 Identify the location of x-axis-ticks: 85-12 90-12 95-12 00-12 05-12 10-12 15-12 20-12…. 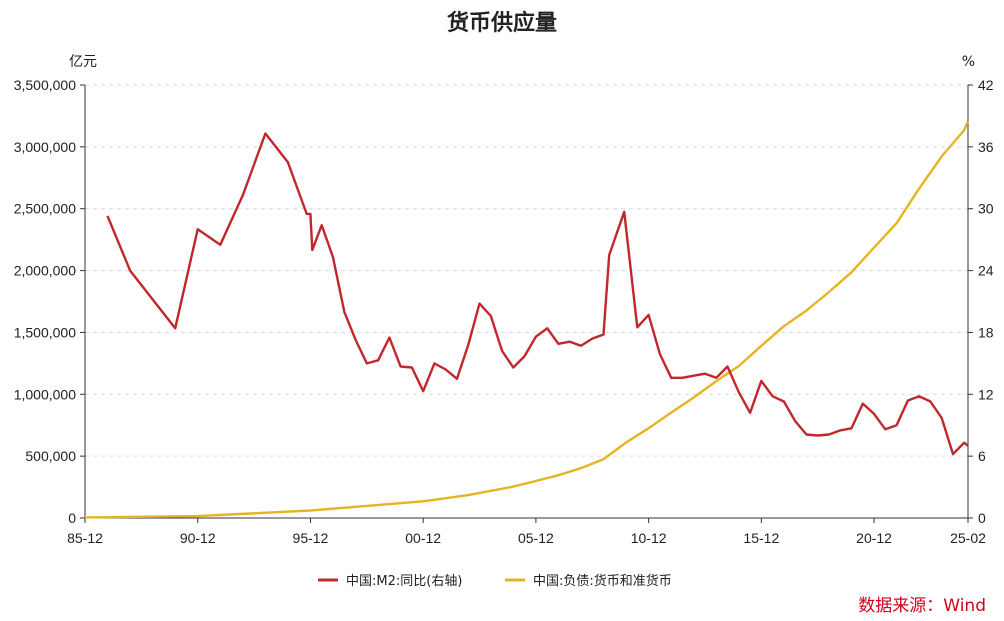
(526, 532).